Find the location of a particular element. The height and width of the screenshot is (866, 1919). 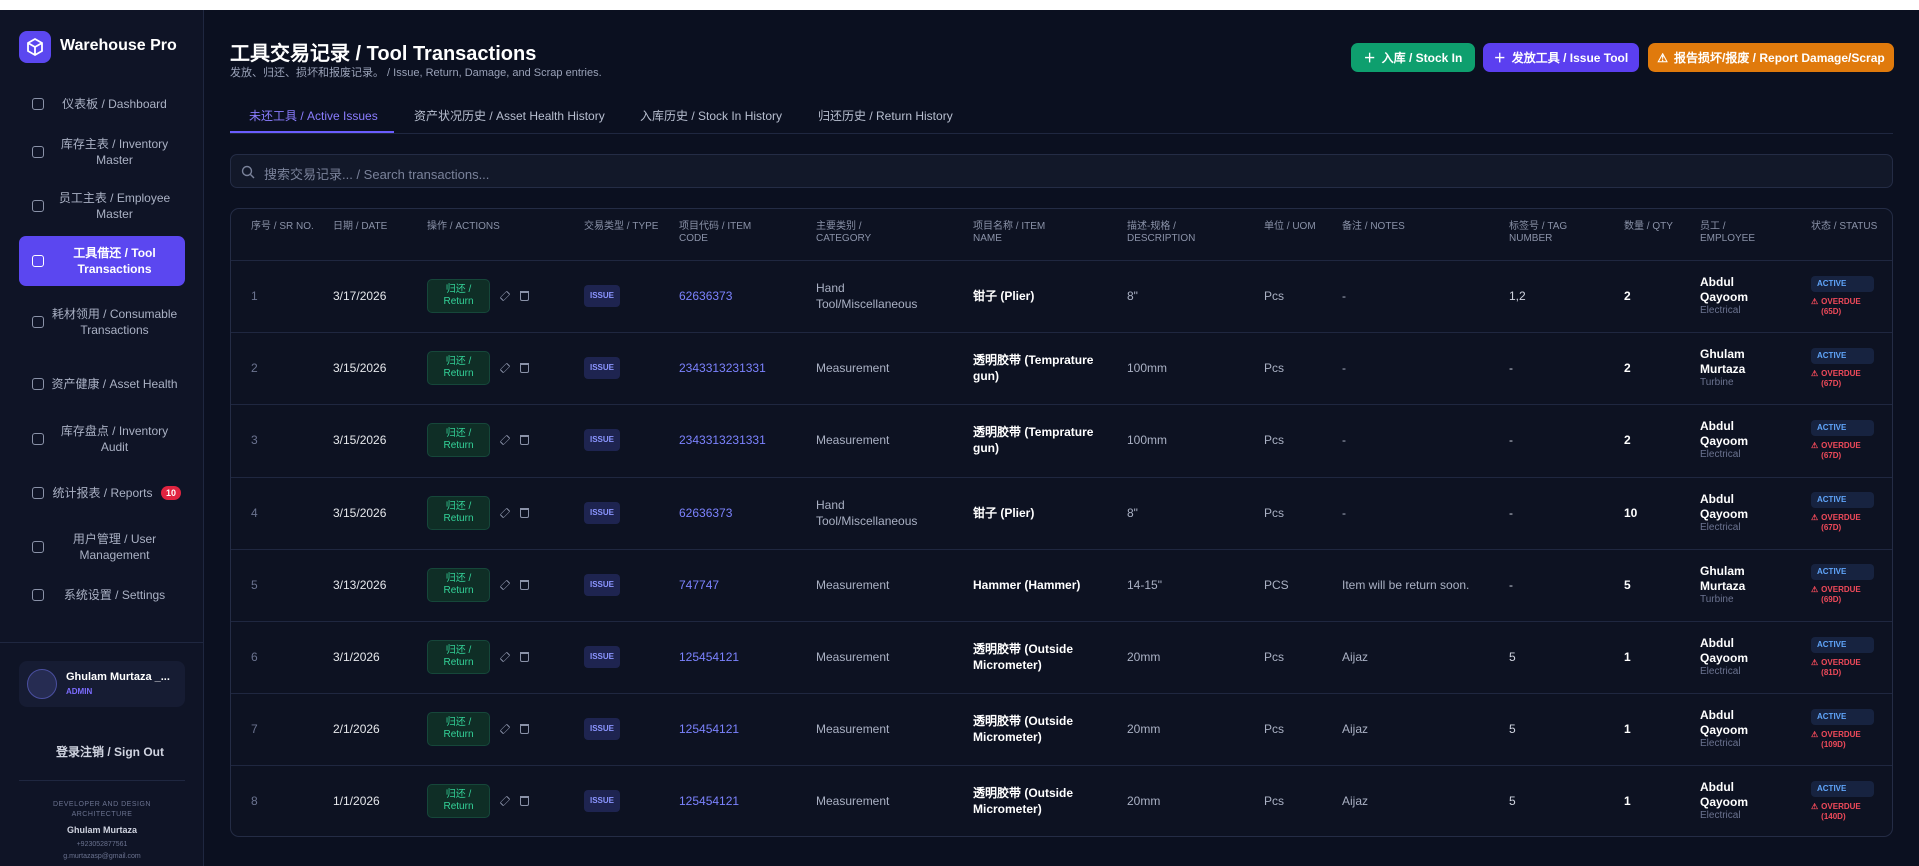

overdue-text: OVERDUE (67D) is located at coordinates (1841, 450).